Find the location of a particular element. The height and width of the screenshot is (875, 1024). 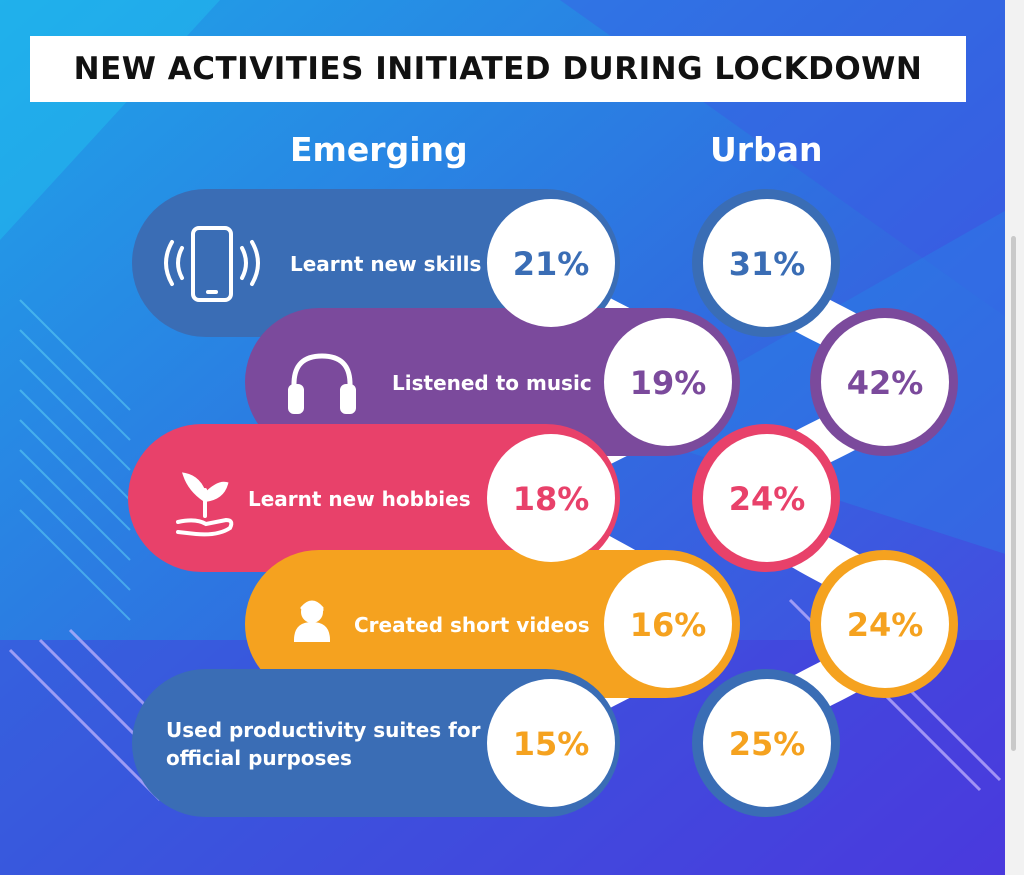

stripe-pattern is located at coordinates (75, 460).